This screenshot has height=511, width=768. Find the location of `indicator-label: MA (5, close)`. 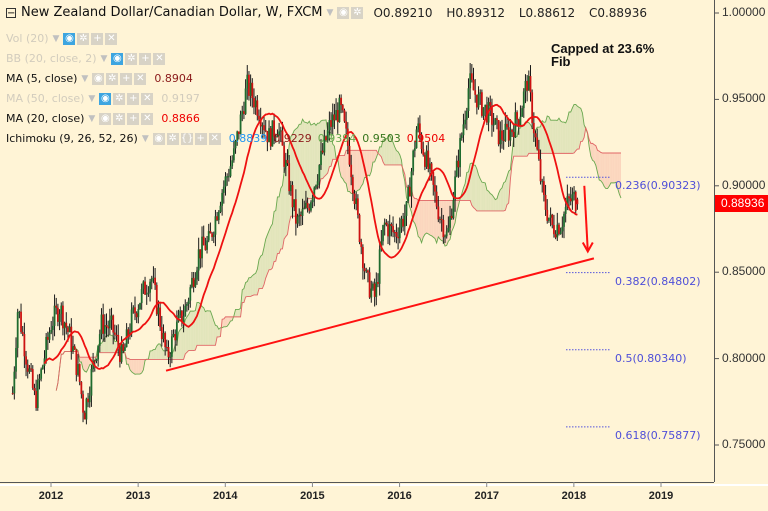

indicator-label: MA (5, close) is located at coordinates (42, 78).